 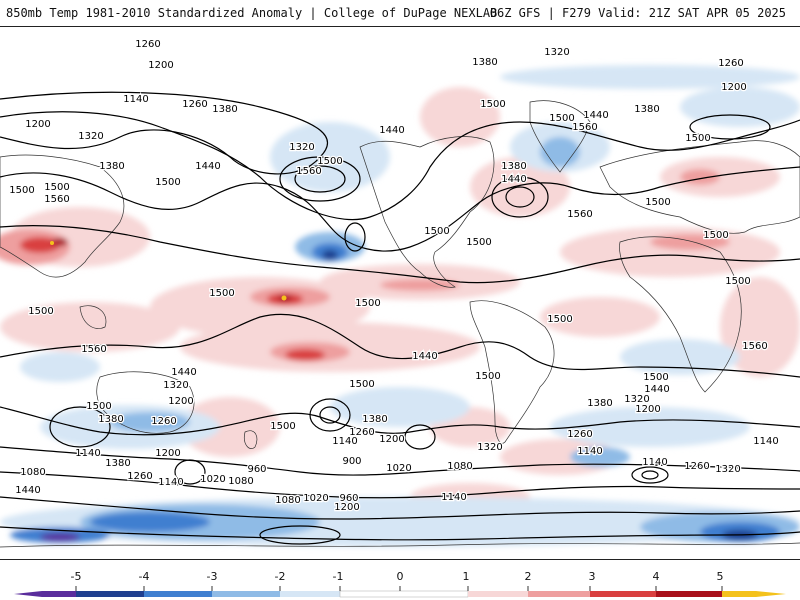 What do you see at coordinates (251, 439) in the screenshot?
I see `coastline-new-zealand` at bounding box center [251, 439].